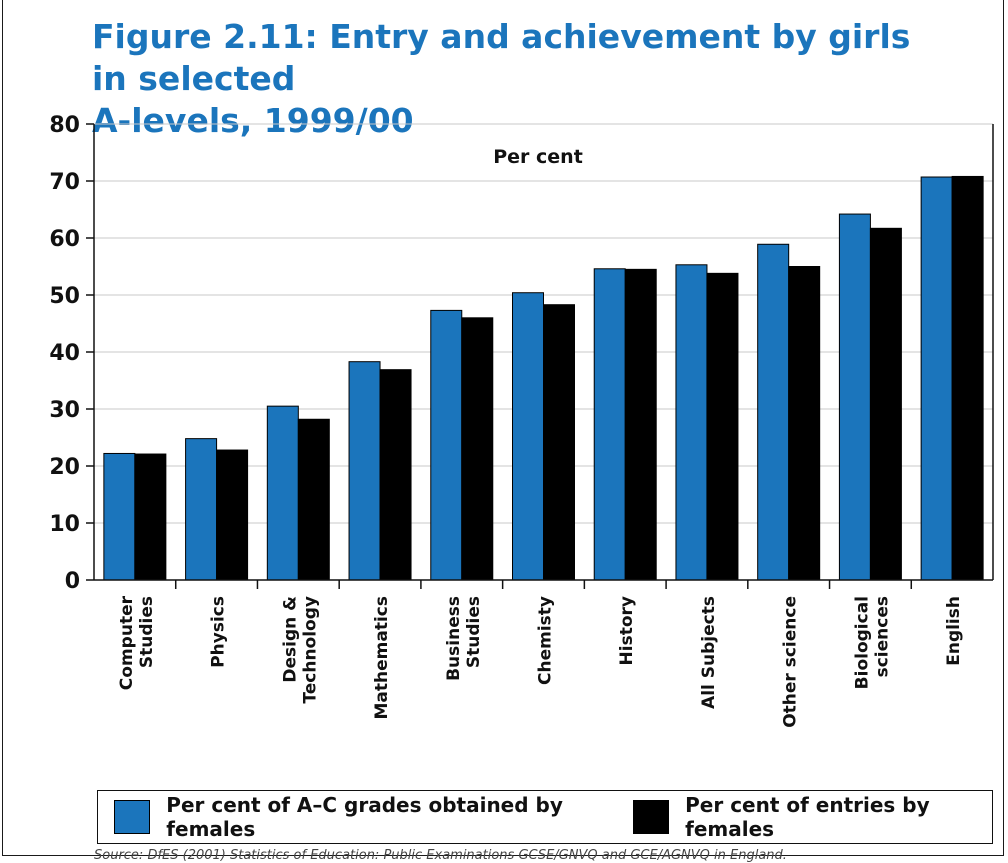  What do you see at coordinates (651, 817) in the screenshot?
I see `legend-swatch-entries` at bounding box center [651, 817].